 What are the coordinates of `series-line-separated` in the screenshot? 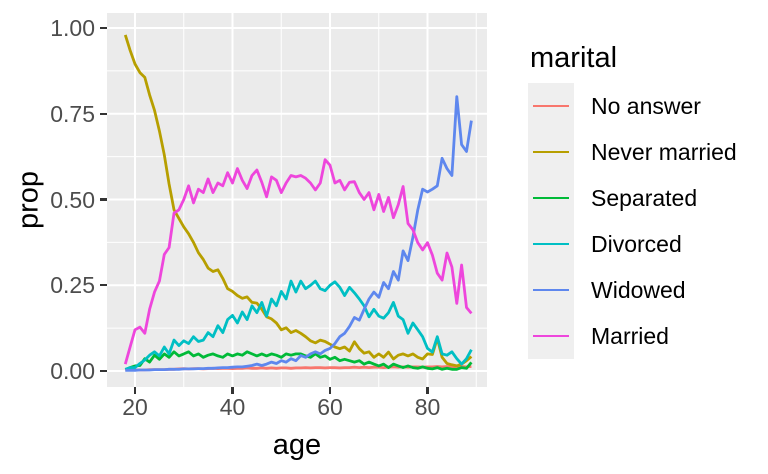 It's located at (298, 360).